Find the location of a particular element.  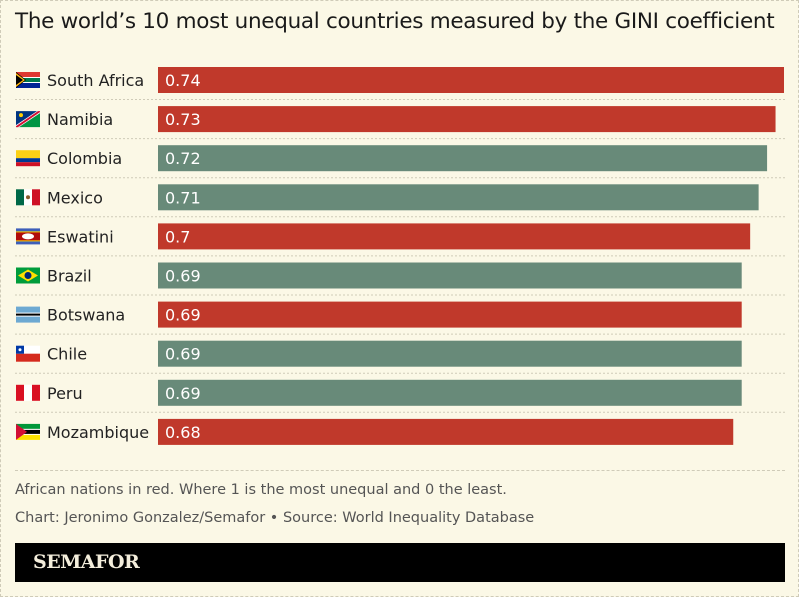

value-label: 0.71 is located at coordinates (183, 197).